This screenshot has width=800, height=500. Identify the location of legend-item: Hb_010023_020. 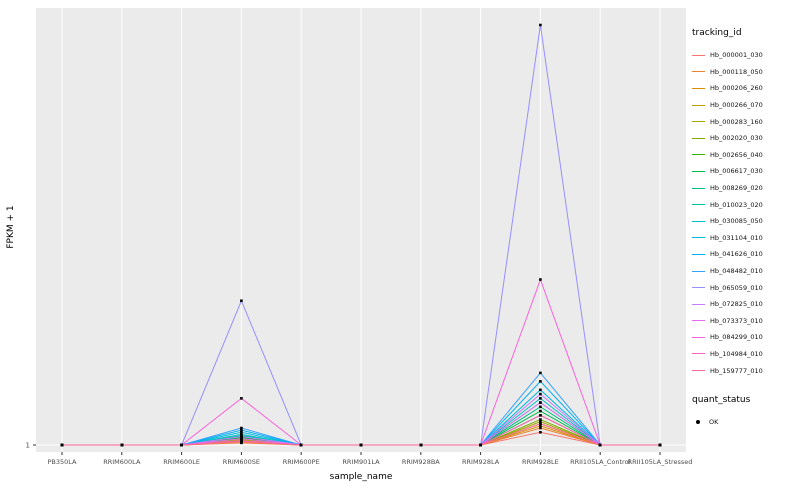
(745, 204).